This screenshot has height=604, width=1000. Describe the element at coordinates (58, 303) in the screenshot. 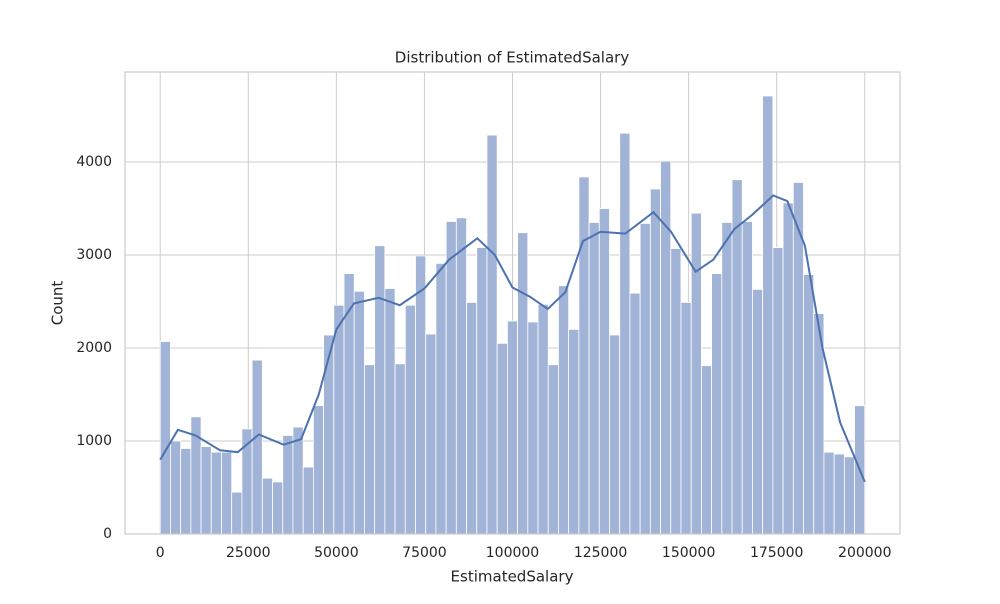

I see `y-axis-label: Count` at that location.